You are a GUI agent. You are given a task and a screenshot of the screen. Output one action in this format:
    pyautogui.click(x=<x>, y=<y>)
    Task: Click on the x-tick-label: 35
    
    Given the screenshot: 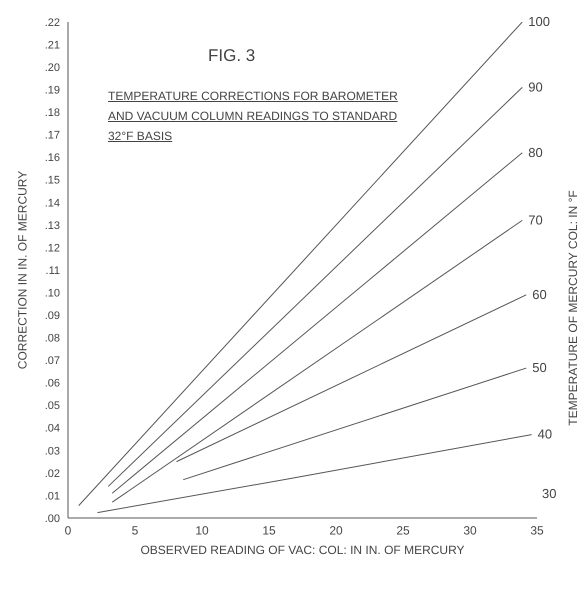 What is the action you would take?
    pyautogui.click(x=537, y=531)
    